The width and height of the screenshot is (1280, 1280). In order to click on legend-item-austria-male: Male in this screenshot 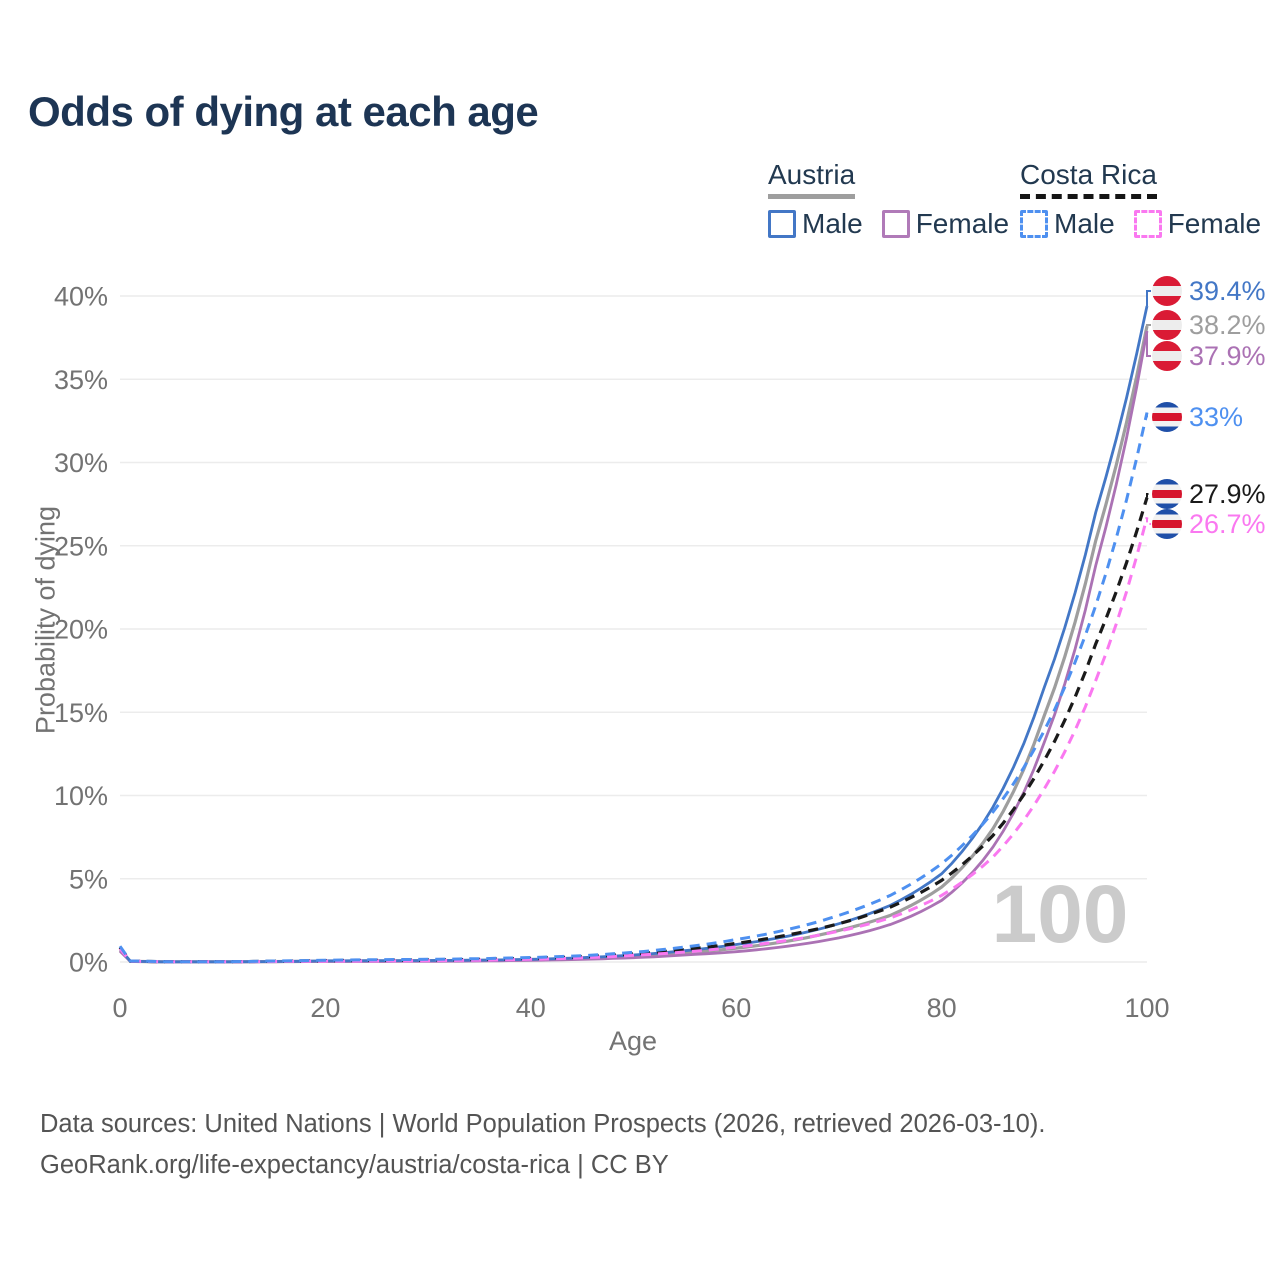, I will do `click(815, 224)`.